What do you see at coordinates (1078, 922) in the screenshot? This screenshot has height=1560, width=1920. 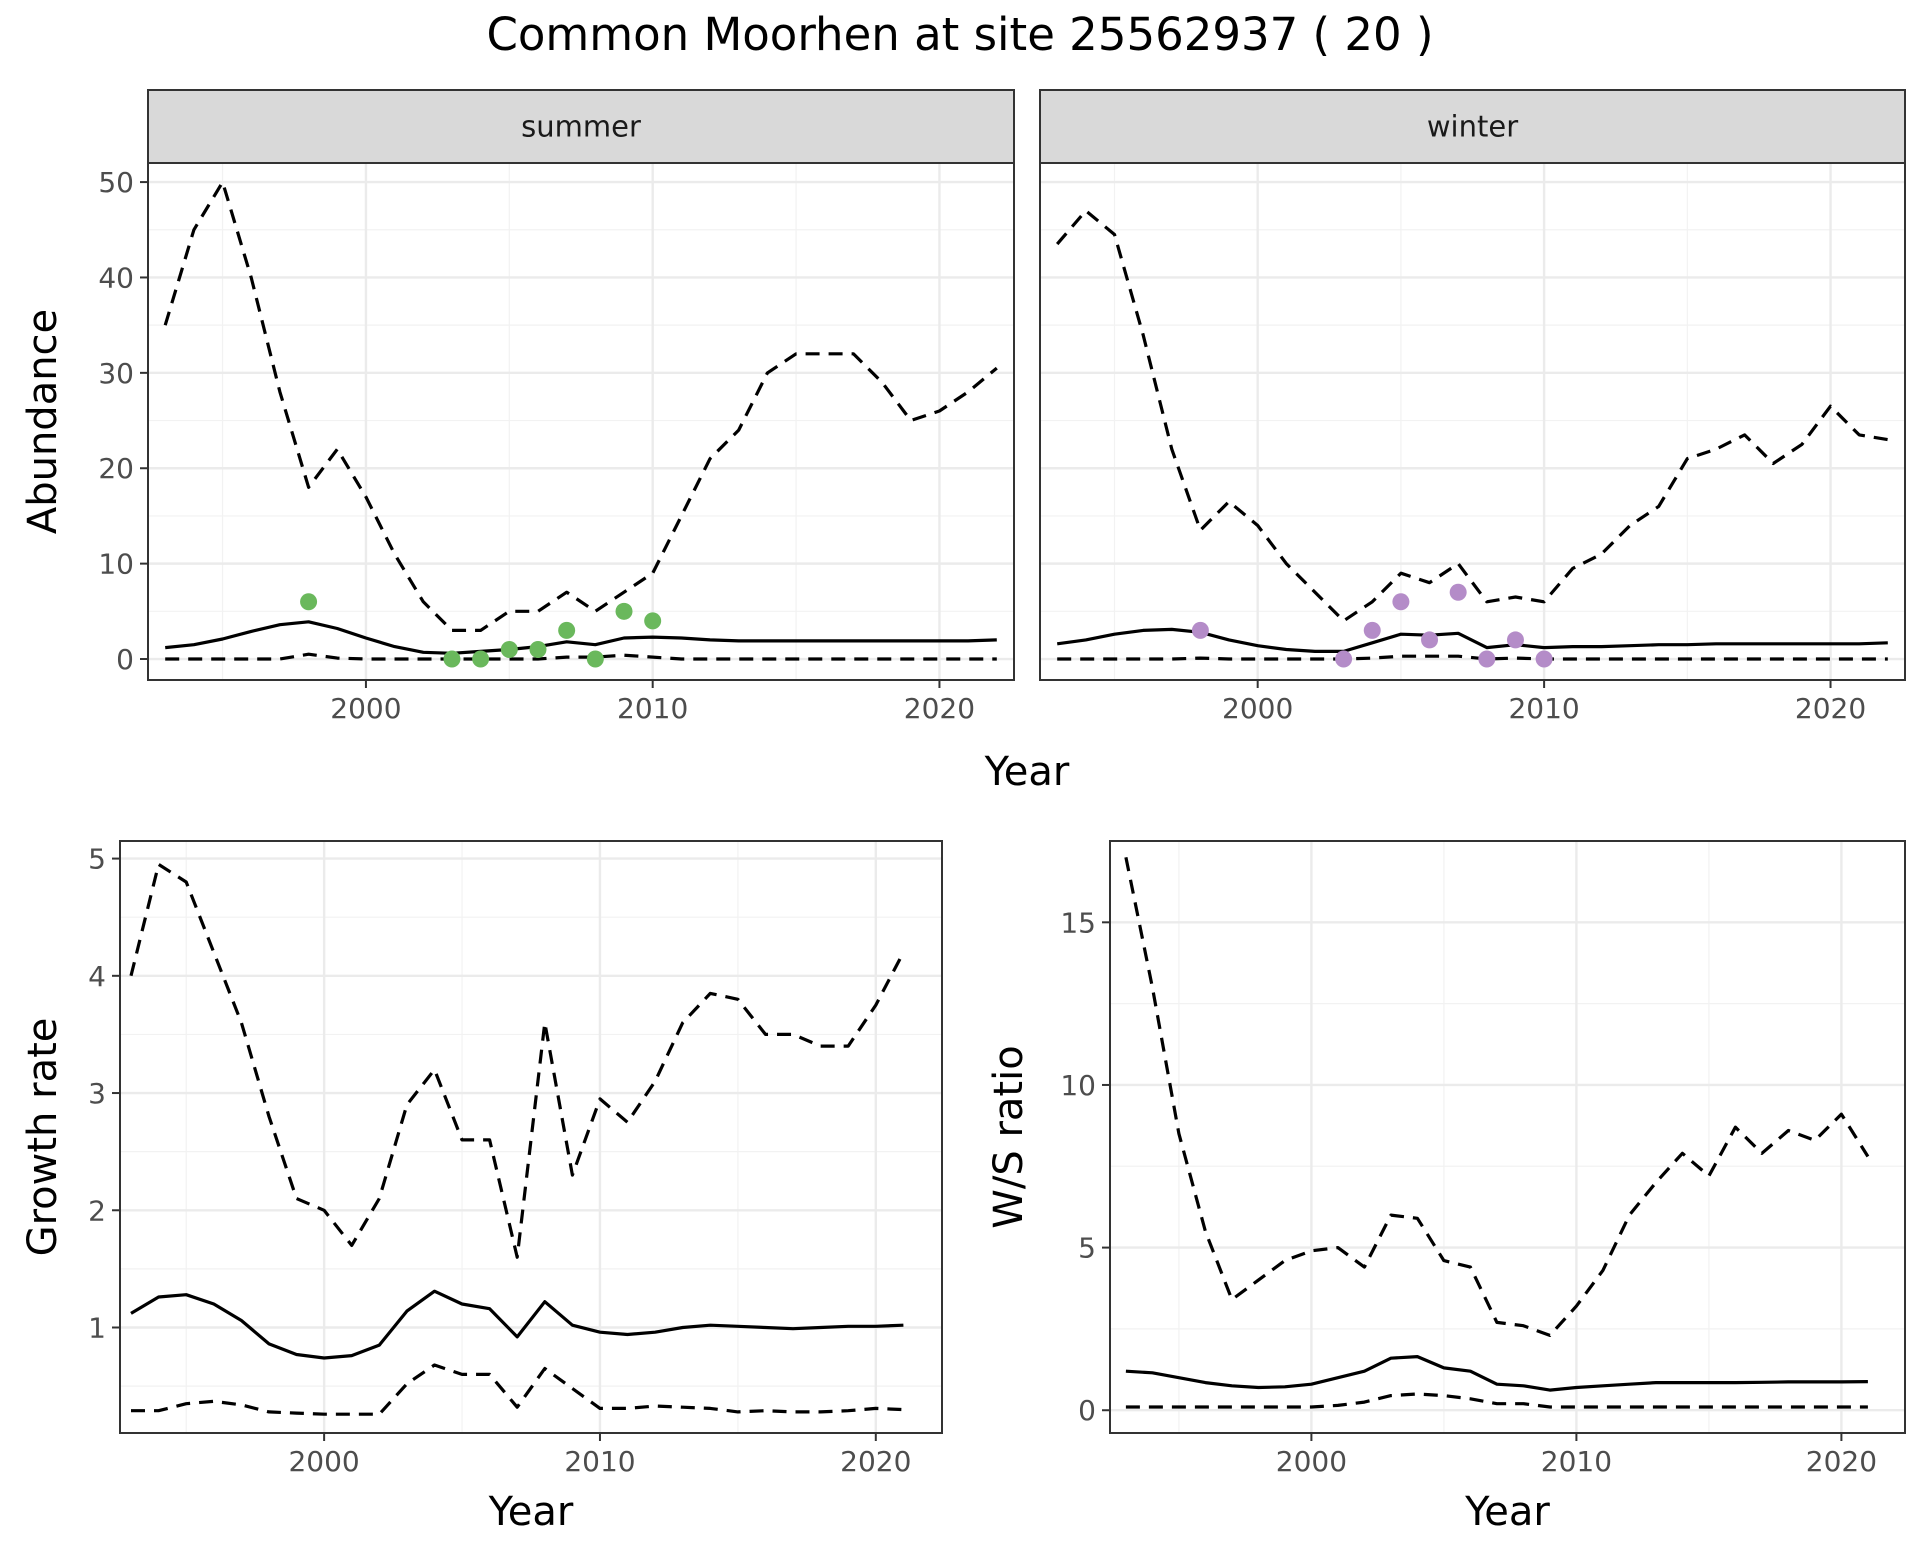 I see `y-tick-label: 15` at bounding box center [1078, 922].